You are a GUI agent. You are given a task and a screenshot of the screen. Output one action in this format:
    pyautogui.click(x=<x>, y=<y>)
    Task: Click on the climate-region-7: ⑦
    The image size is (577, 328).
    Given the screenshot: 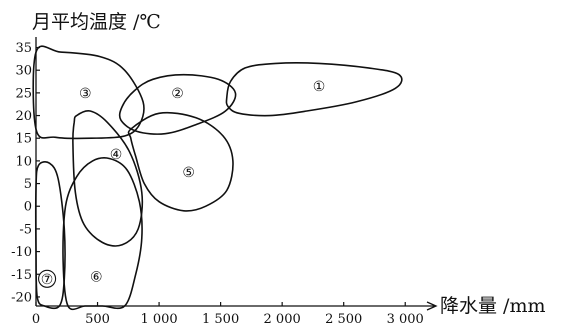 What is the action you would take?
    pyautogui.click(x=50, y=235)
    